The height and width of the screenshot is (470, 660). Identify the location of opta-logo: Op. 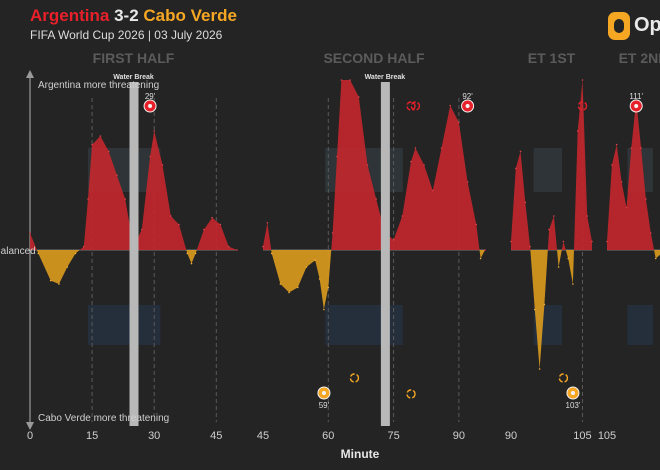
(630, 27).